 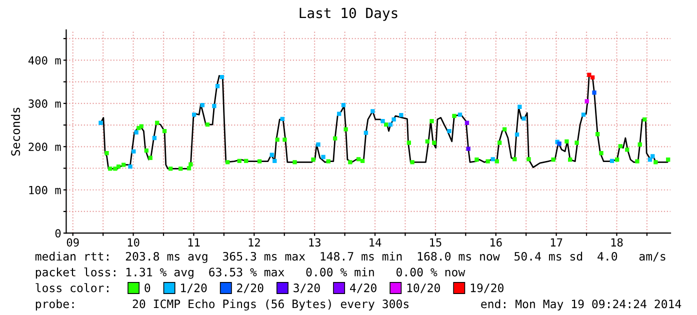 I want to click on legend-label: 10/20, so click(x=423, y=289).